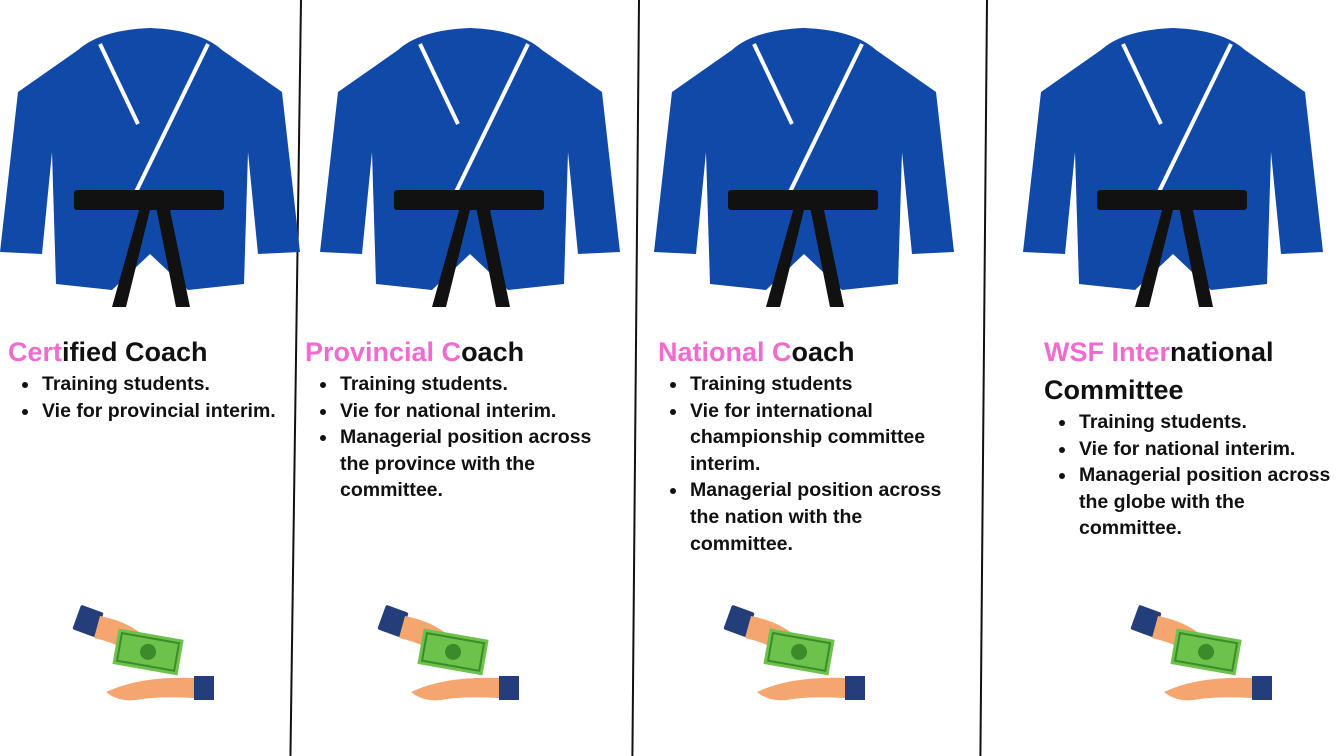 Image resolution: width=1344 pixels, height=756 pixels. Describe the element at coordinates (1114, 390) in the screenshot. I see `title-line2: Committee` at that location.